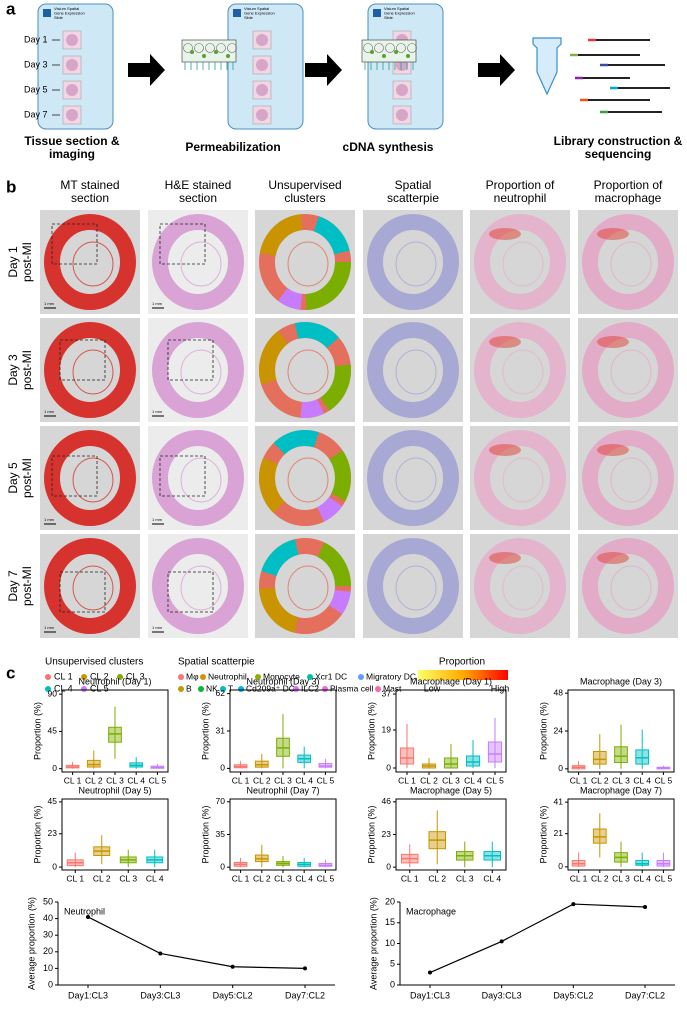  Describe the element at coordinates (331, 676) in the screenshot. I see `legend-label: Xcr1 DC` at that location.